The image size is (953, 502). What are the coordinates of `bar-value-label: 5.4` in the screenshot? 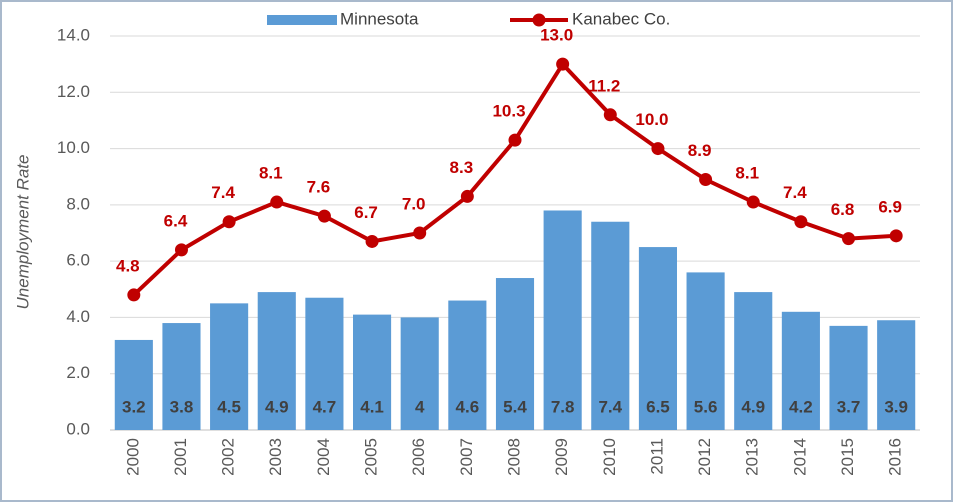 It's located at (515, 406).